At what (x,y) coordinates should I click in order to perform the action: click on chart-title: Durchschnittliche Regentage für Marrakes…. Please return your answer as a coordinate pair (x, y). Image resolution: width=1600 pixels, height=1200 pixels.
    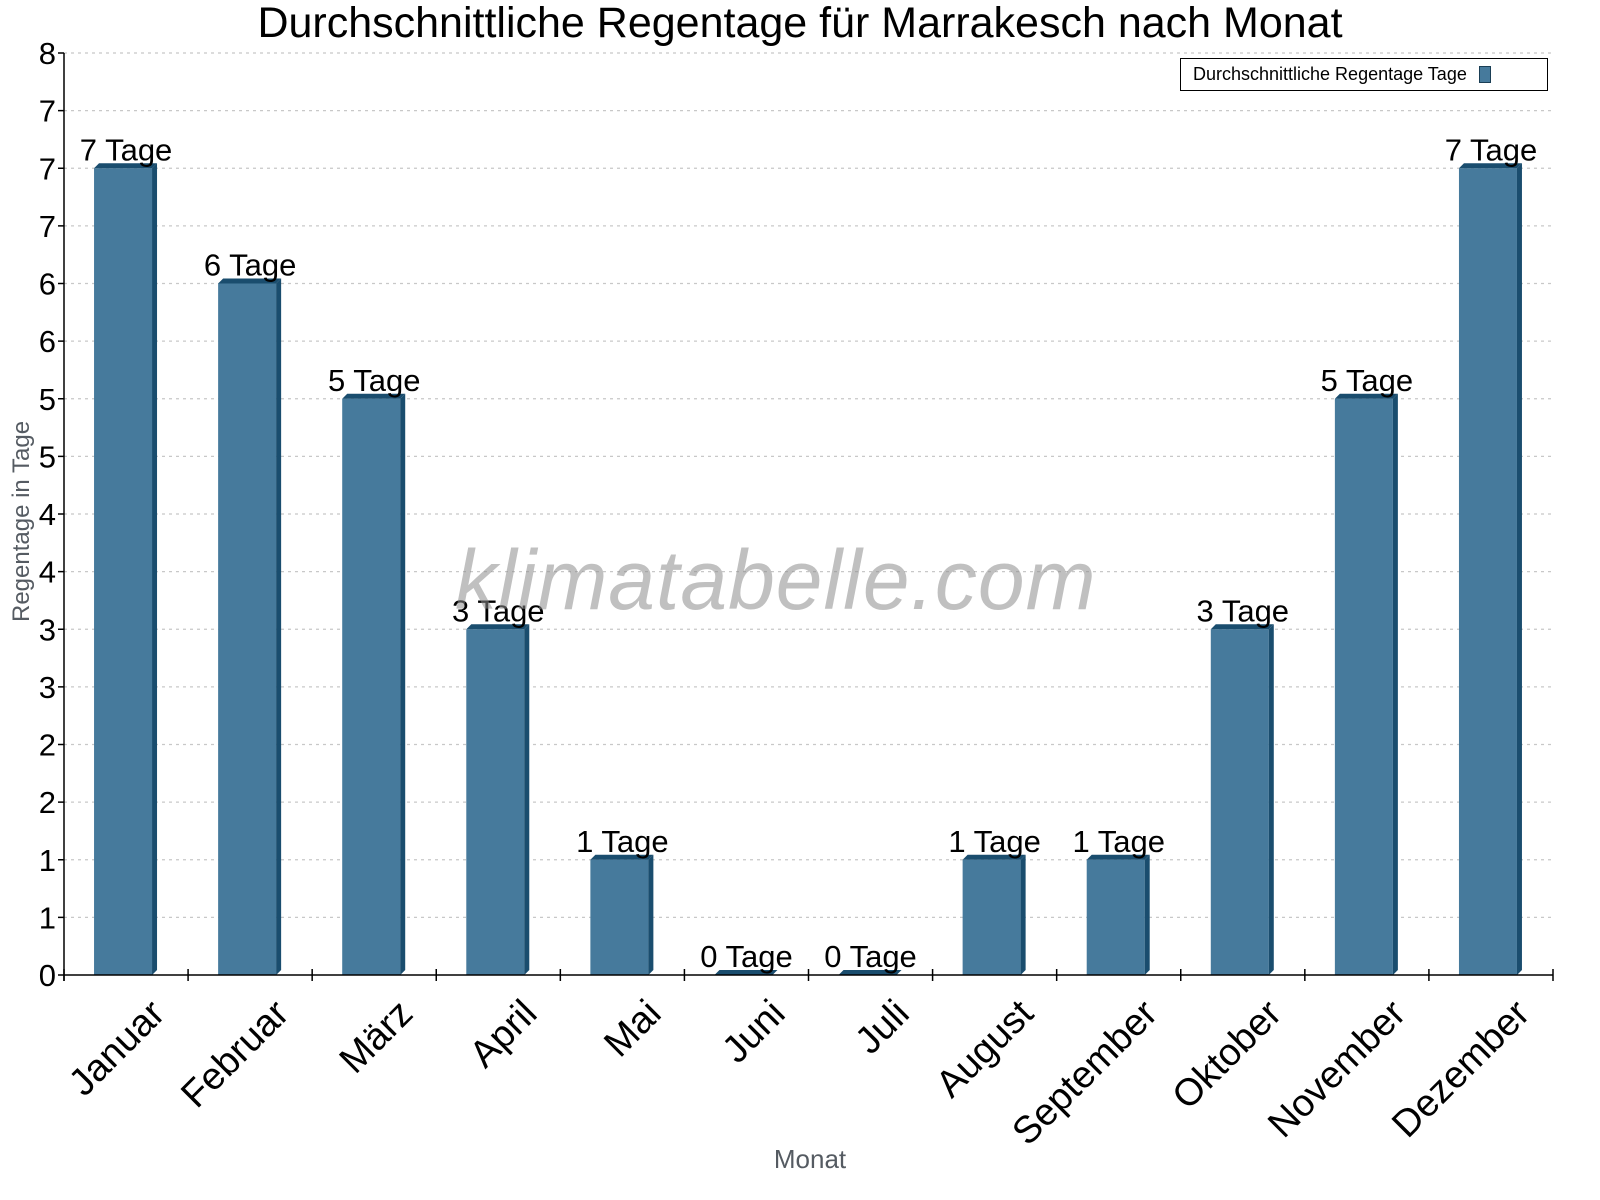
    Looking at the image, I should click on (800, 23).